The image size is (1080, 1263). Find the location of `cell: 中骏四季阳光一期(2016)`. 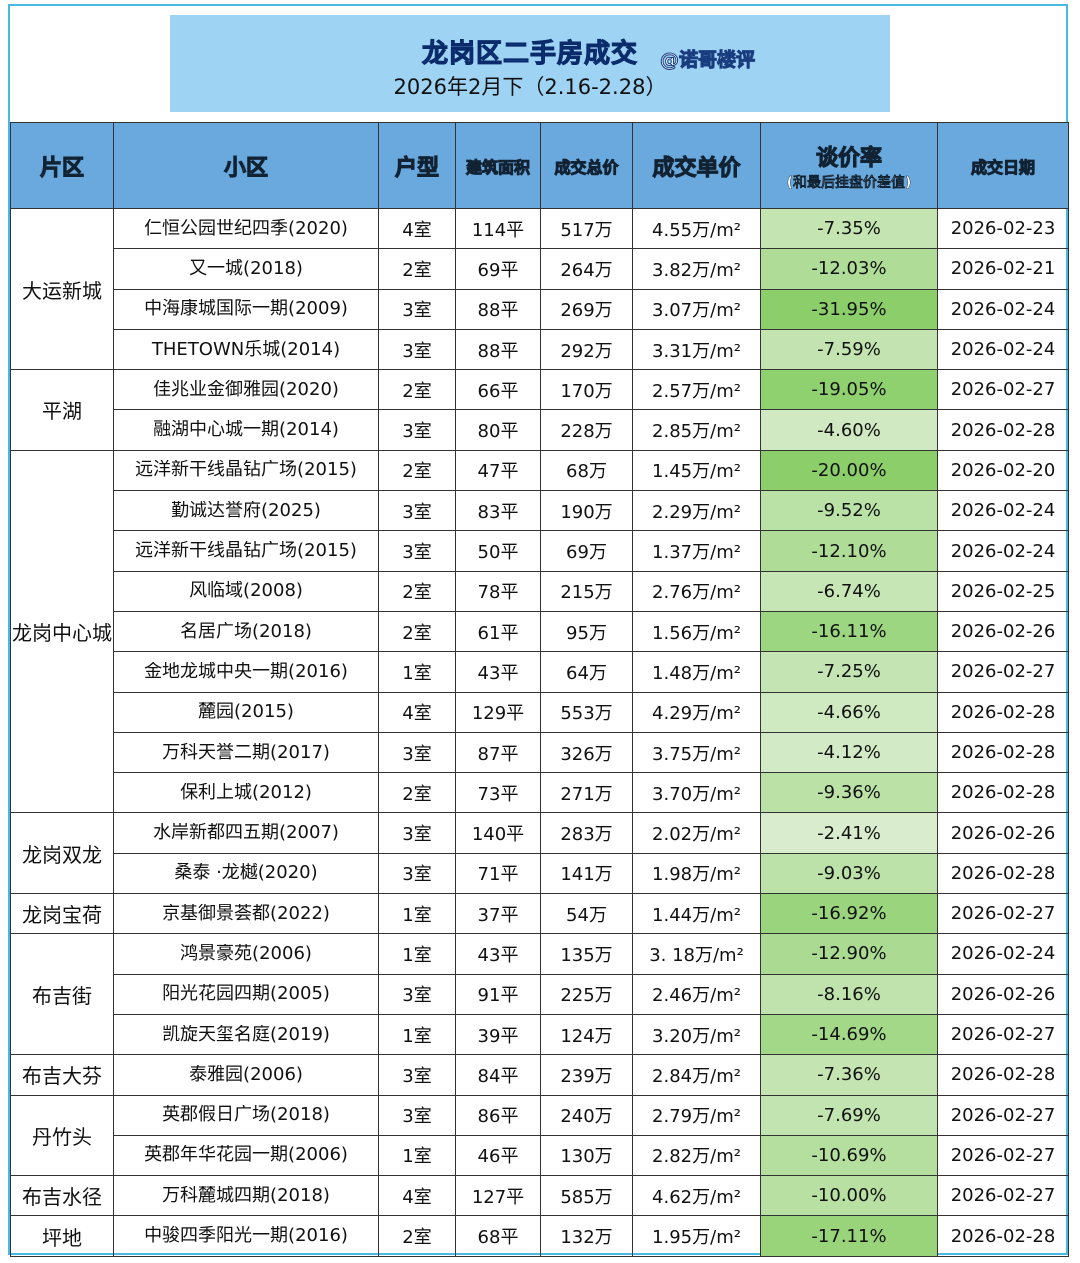

cell: 中骏四季阳光一期(2016) is located at coordinates (246, 1236).